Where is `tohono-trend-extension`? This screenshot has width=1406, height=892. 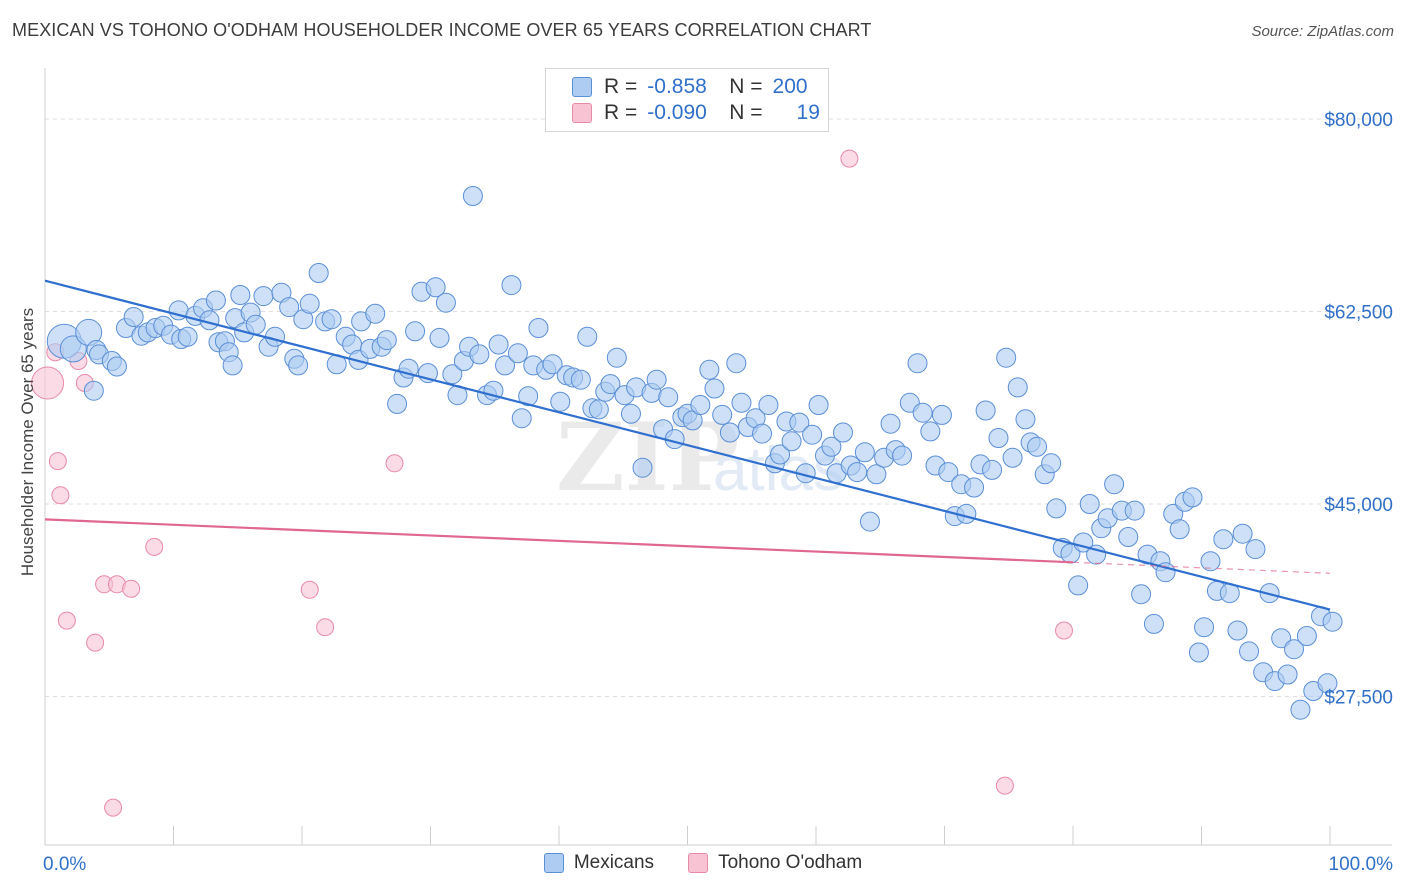 tohono-trend-extension is located at coordinates (1201, 567).